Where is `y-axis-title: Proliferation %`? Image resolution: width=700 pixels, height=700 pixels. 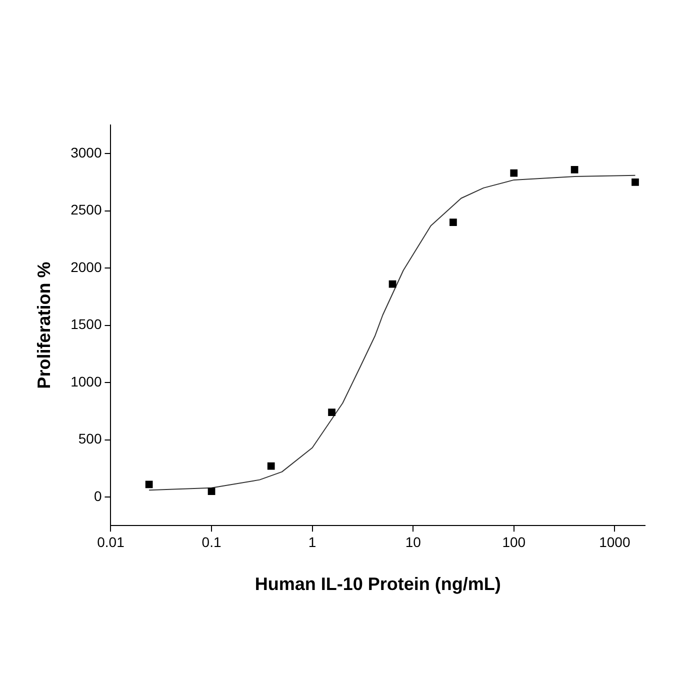 y-axis-title: Proliferation % is located at coordinates (44, 325).